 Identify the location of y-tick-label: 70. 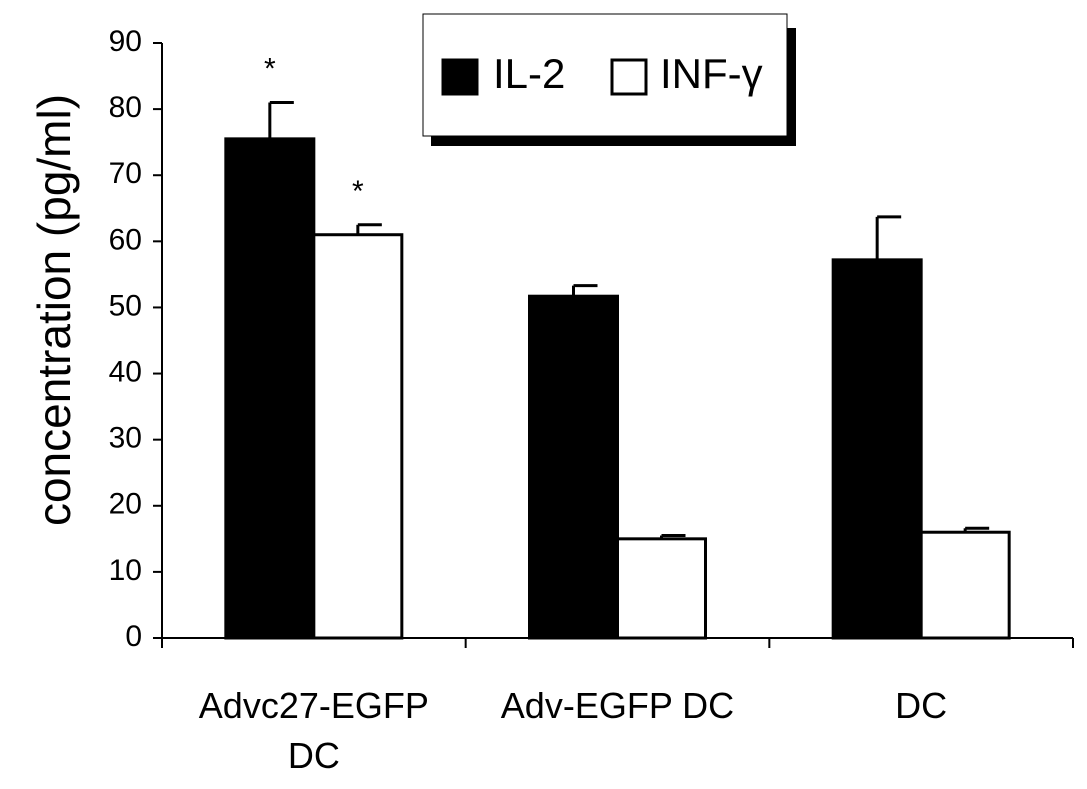
(125, 173).